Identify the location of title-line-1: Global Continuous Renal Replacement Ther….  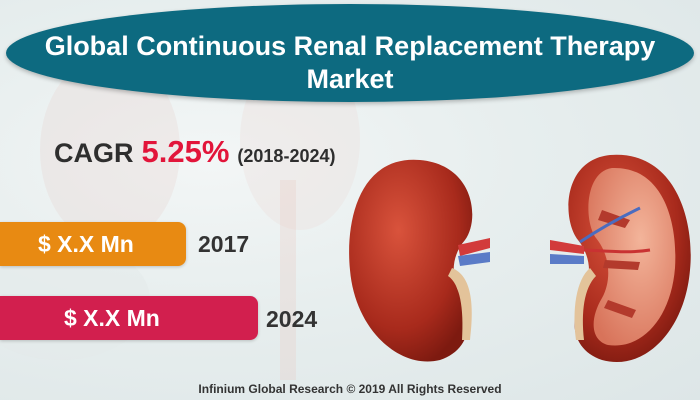
(350, 46).